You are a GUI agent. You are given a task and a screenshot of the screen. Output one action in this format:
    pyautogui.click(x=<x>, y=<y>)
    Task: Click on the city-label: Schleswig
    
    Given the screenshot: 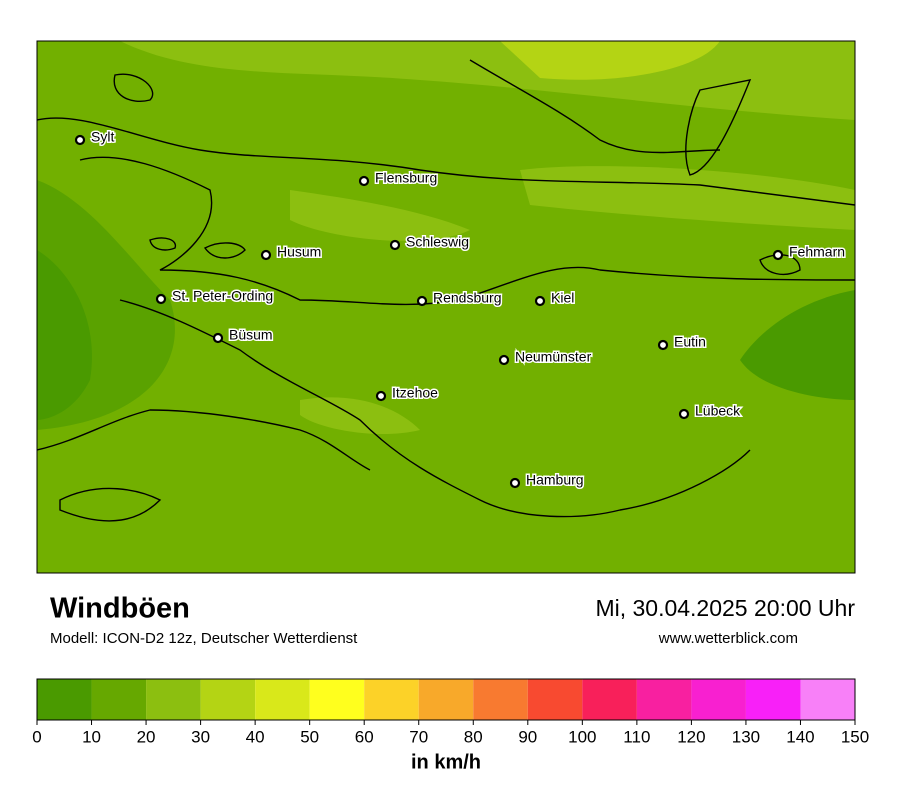 What is the action you would take?
    pyautogui.click(x=437, y=242)
    